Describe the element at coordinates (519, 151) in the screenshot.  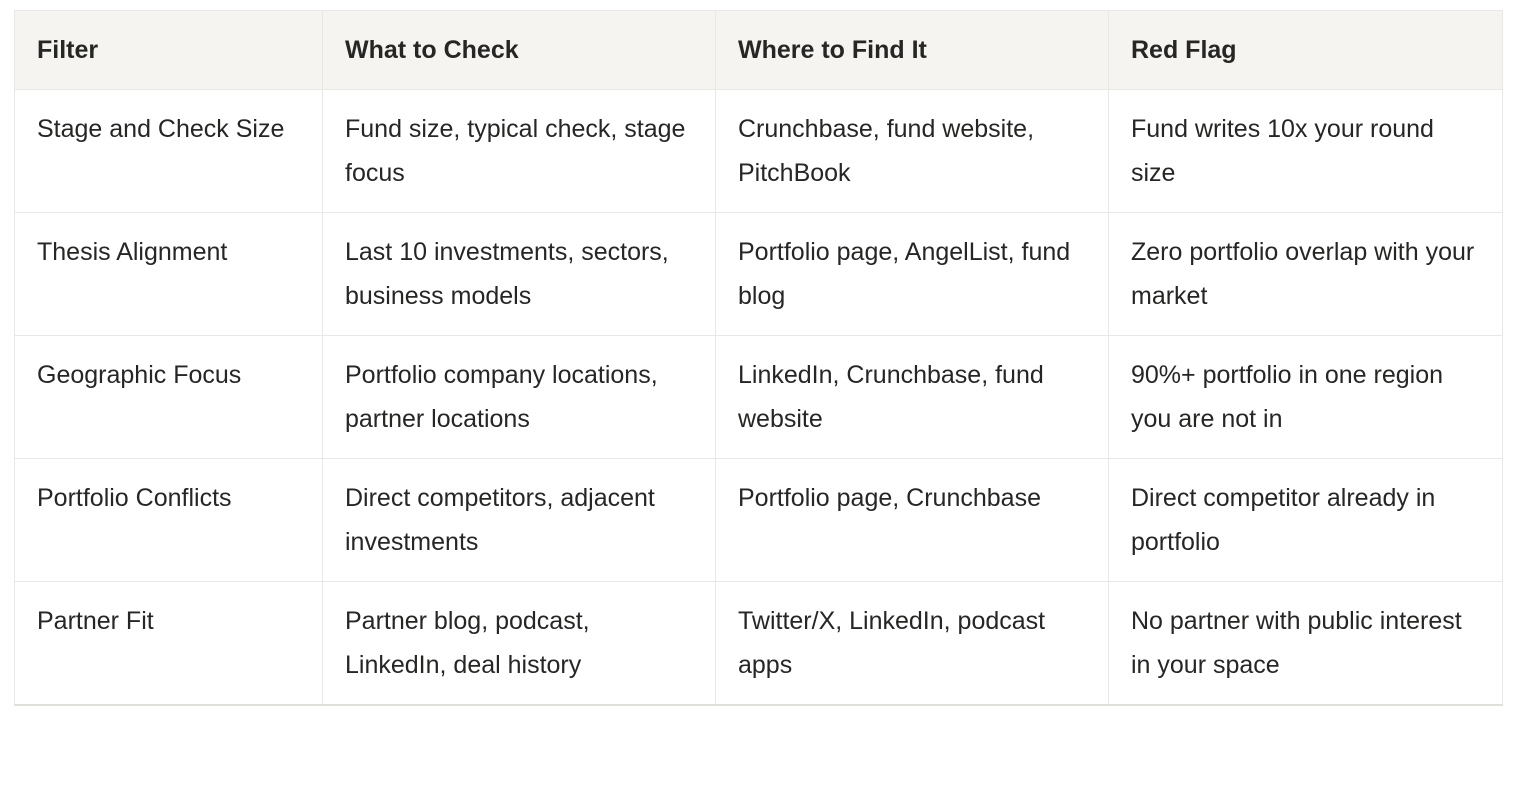
I see `cell-what-to-check: Fund size, typical check, stage focus` at that location.